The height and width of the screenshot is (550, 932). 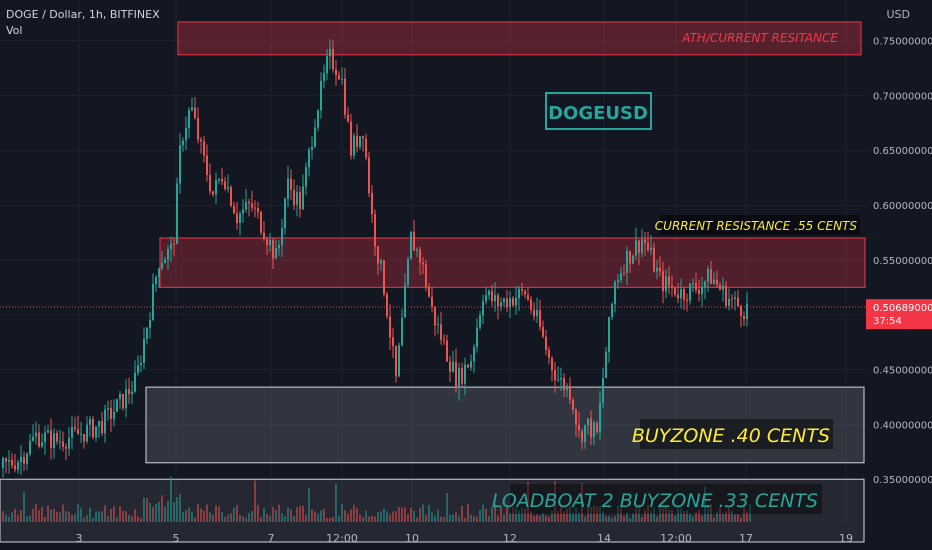 I want to click on ath-zone, so click(x=519, y=38).